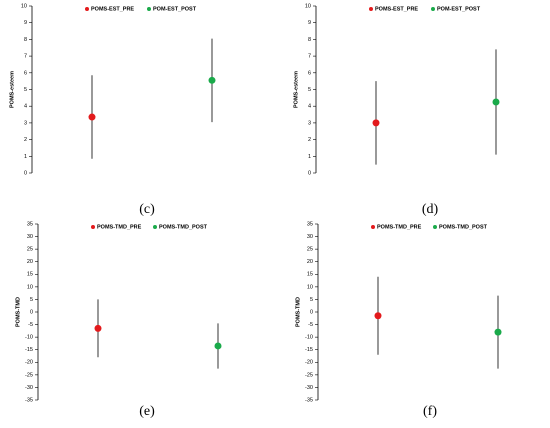 The height and width of the screenshot is (428, 550). What do you see at coordinates (147, 209) in the screenshot?
I see `caption: (c)` at bounding box center [147, 209].